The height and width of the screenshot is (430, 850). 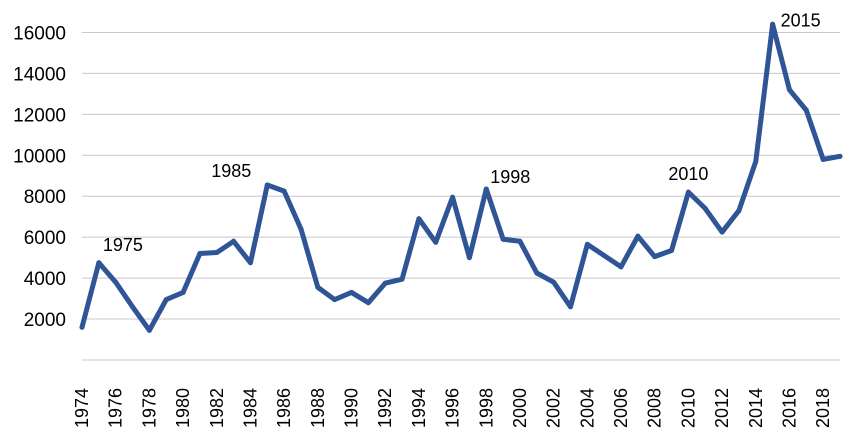 What do you see at coordinates (318, 408) in the screenshot?
I see `x-tick-label: 1988` at bounding box center [318, 408].